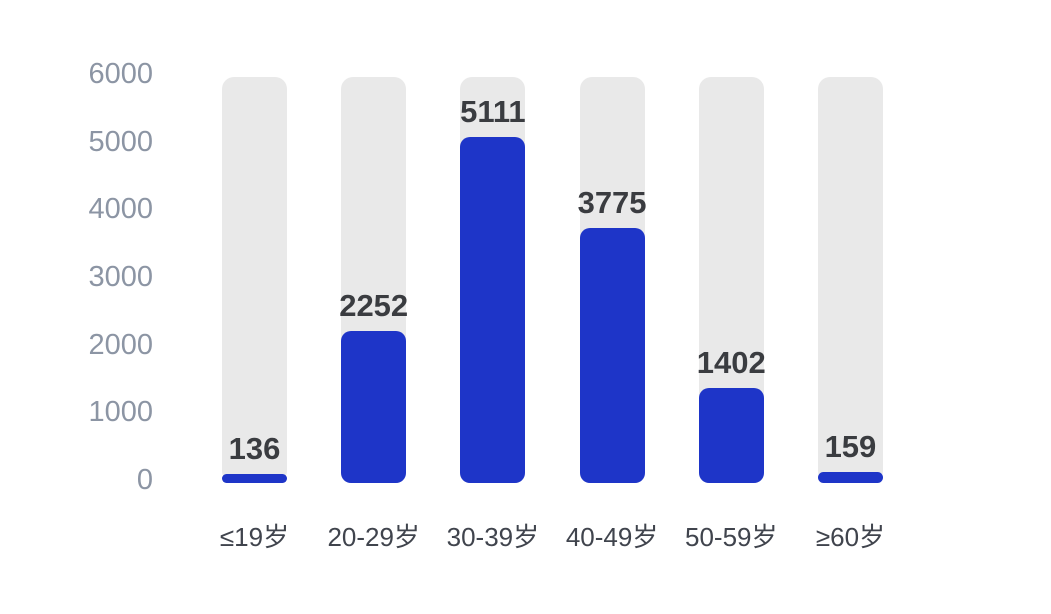 The image size is (1051, 614). Describe the element at coordinates (373, 537) in the screenshot. I see `x-axis-category-label: 20-29岁` at that location.